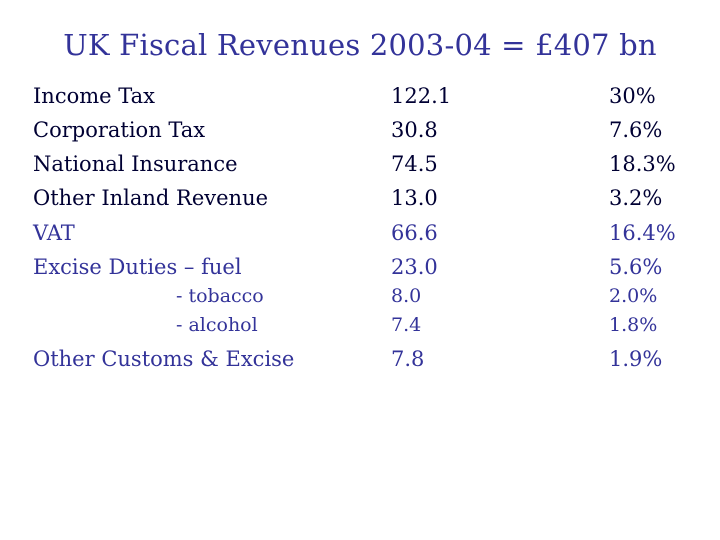 This screenshot has height=540, width=720. What do you see at coordinates (360, 167) in the screenshot?
I see `table-row-national-insurance: National Insurance 74.5 18.3%` at bounding box center [360, 167].